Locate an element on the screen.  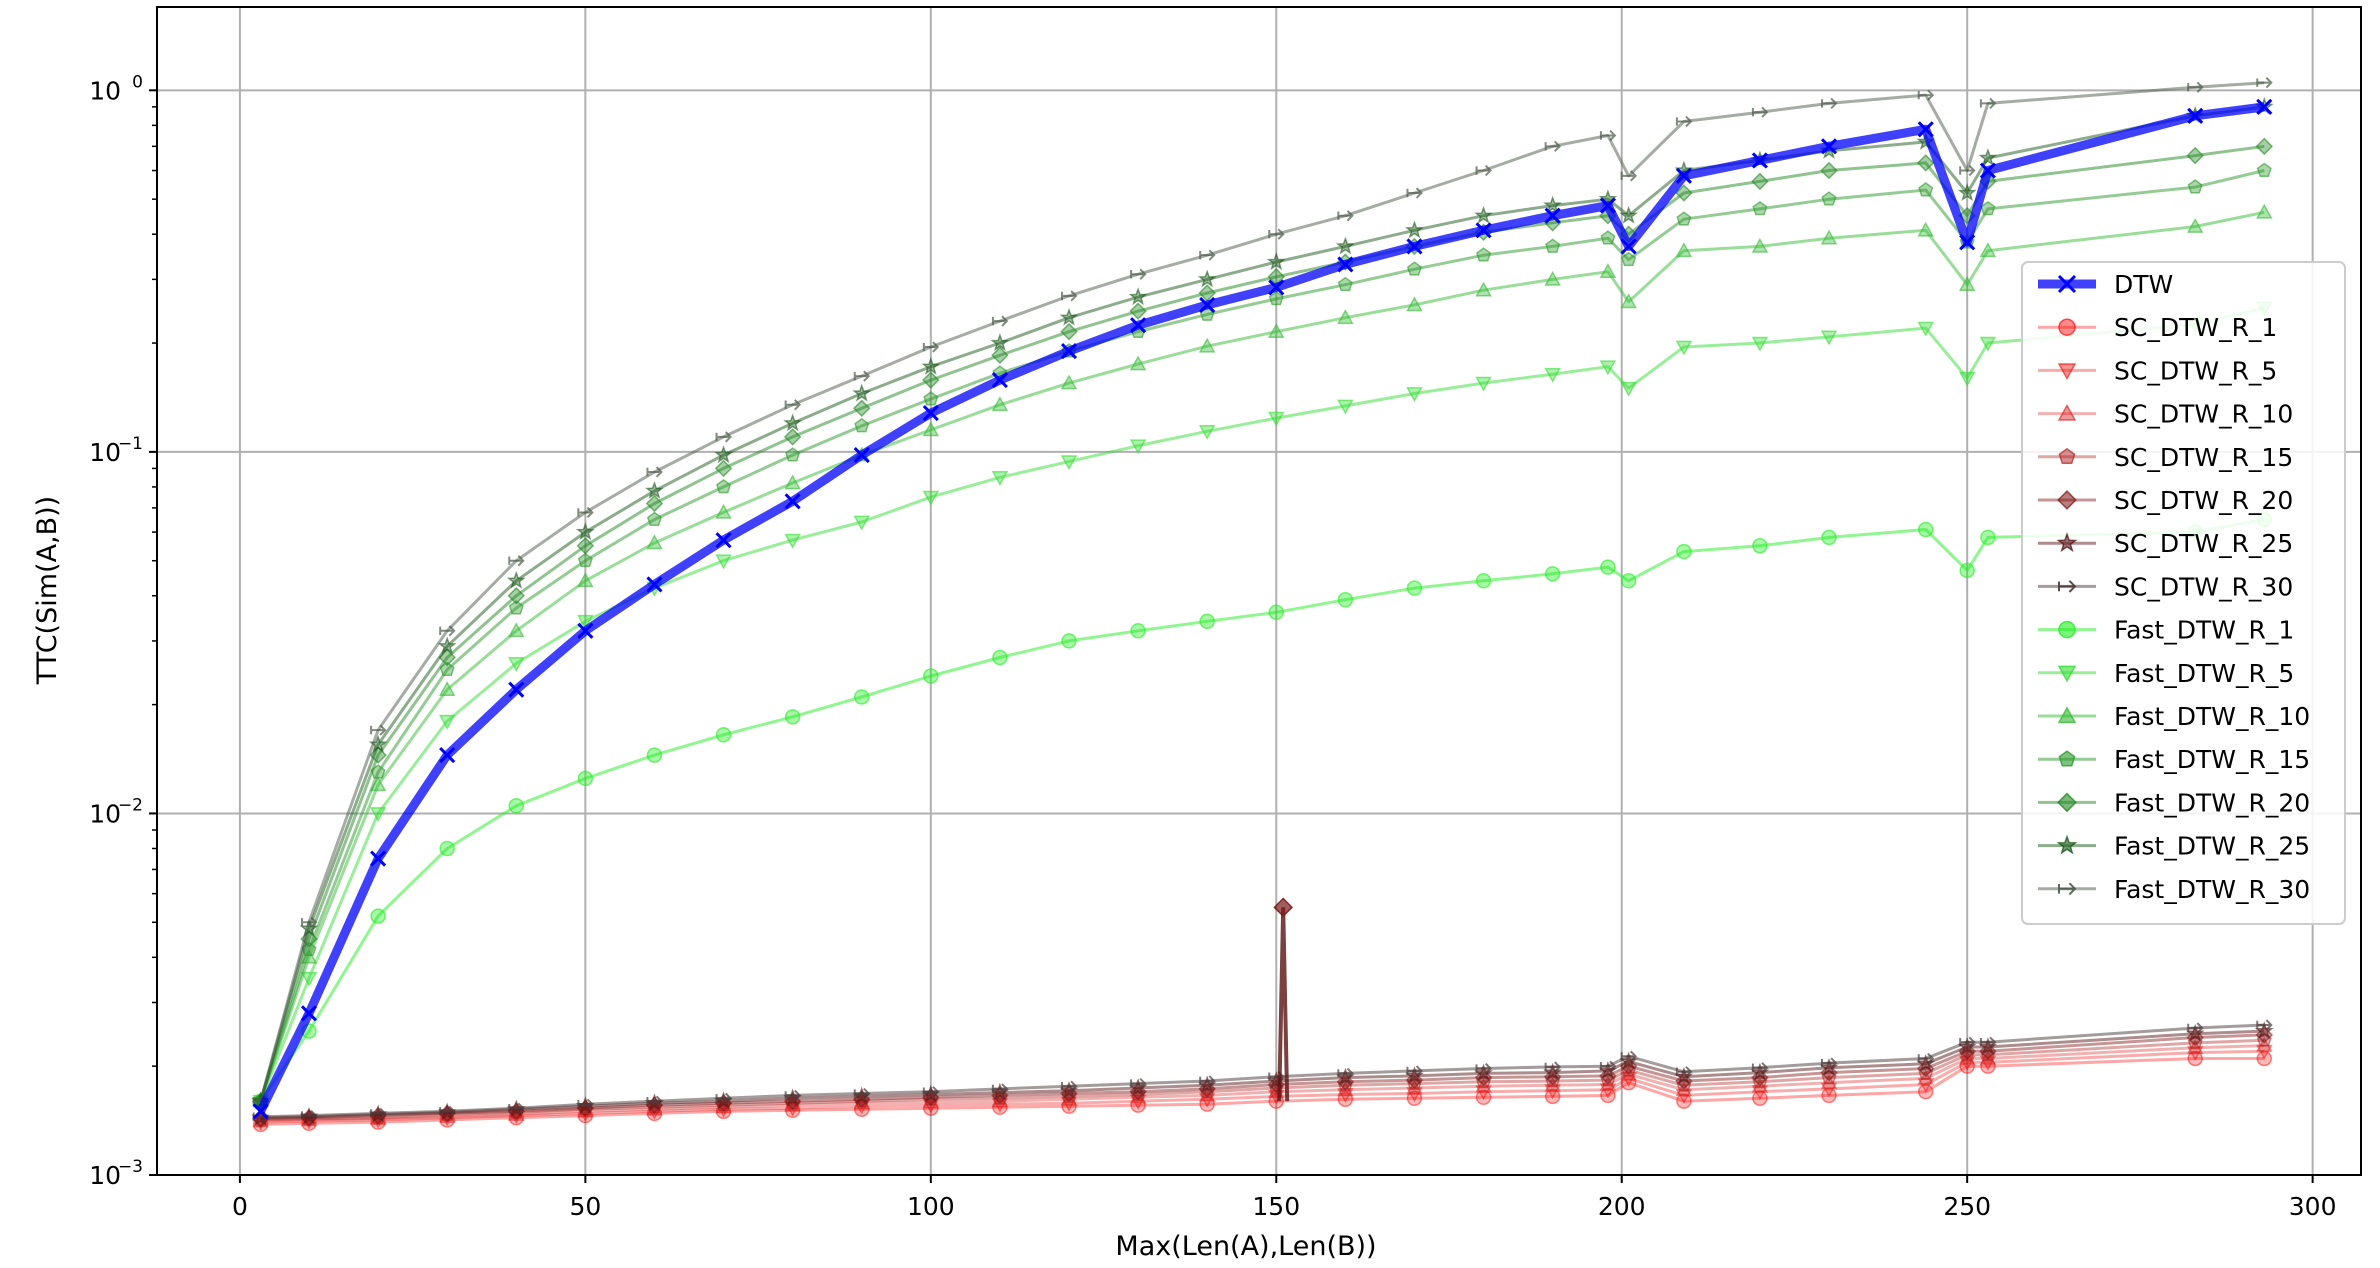
x-tick-label: 100 is located at coordinates (931, 1206).